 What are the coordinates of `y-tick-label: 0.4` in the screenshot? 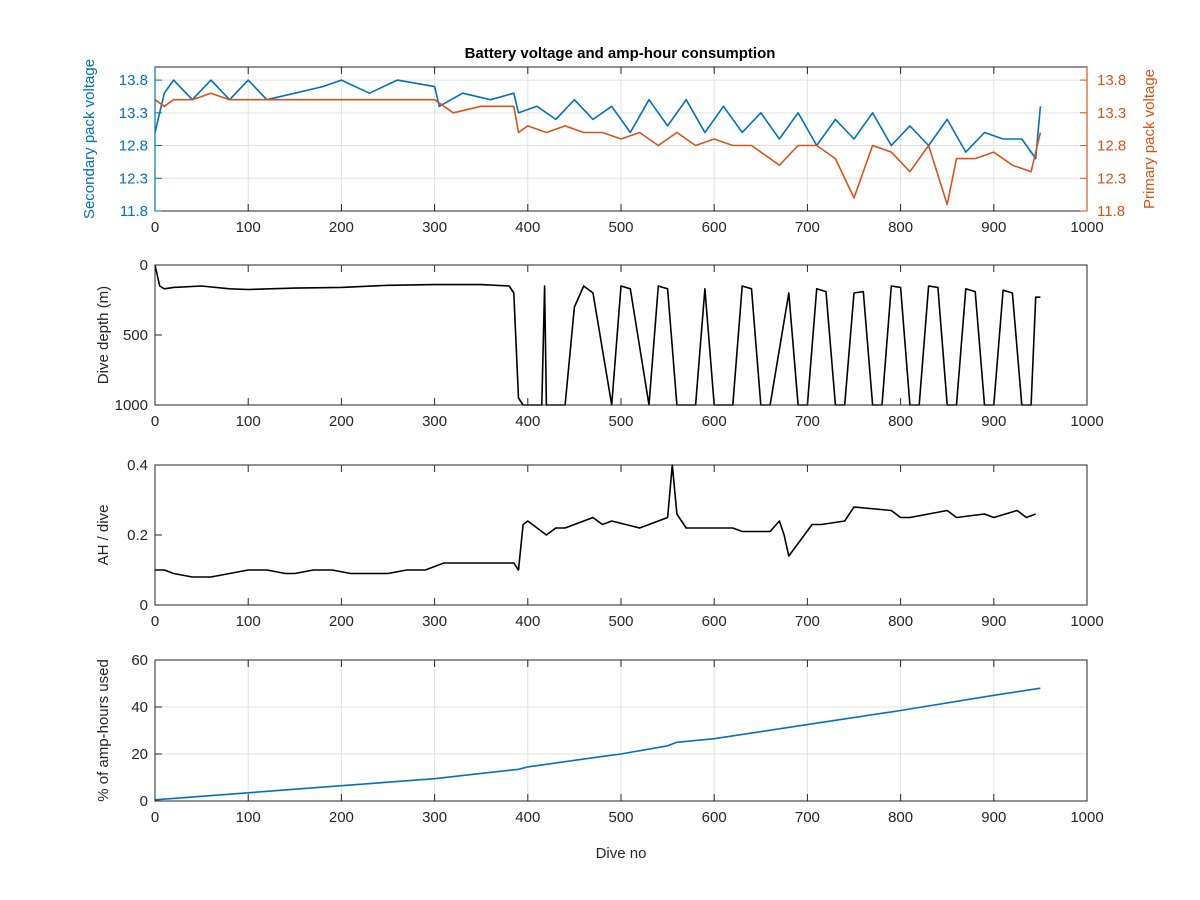 It's located at (137, 465).